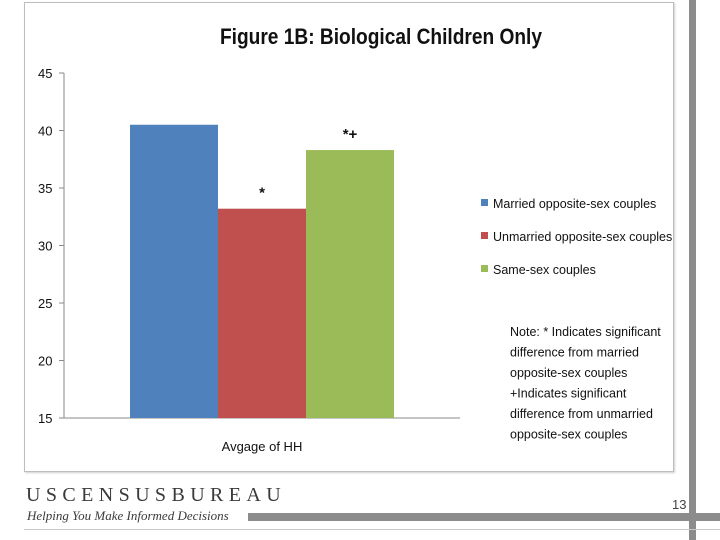 The height and width of the screenshot is (540, 720). What do you see at coordinates (45, 361) in the screenshot?
I see `y-tick-label: 20` at bounding box center [45, 361].